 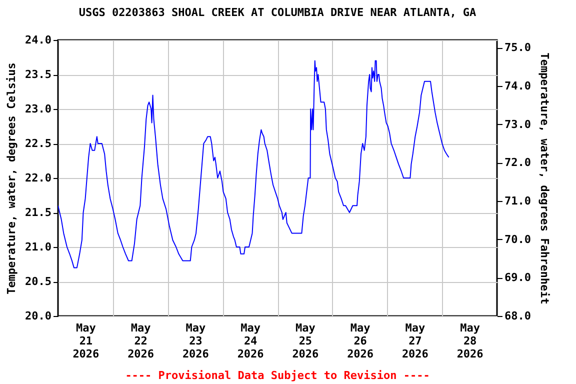 What do you see at coordinates (196, 341) in the screenshot?
I see `x-tick-label: May 23 2026` at bounding box center [196, 341].